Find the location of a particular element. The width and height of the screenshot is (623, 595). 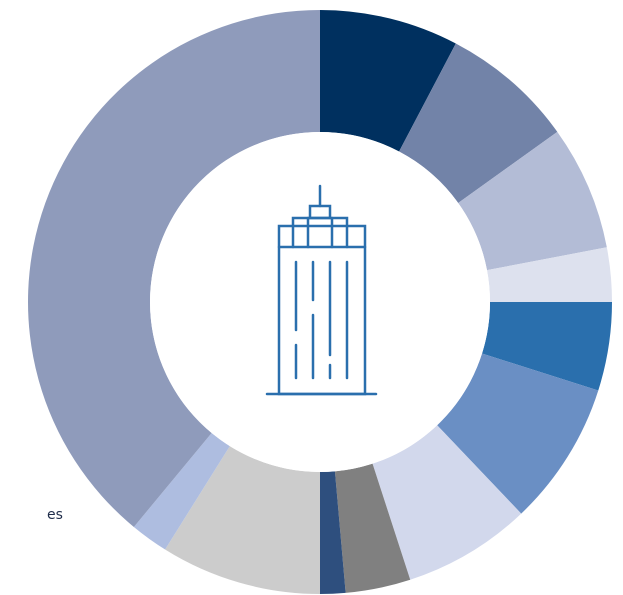

building-icon is located at coordinates (321, 290).